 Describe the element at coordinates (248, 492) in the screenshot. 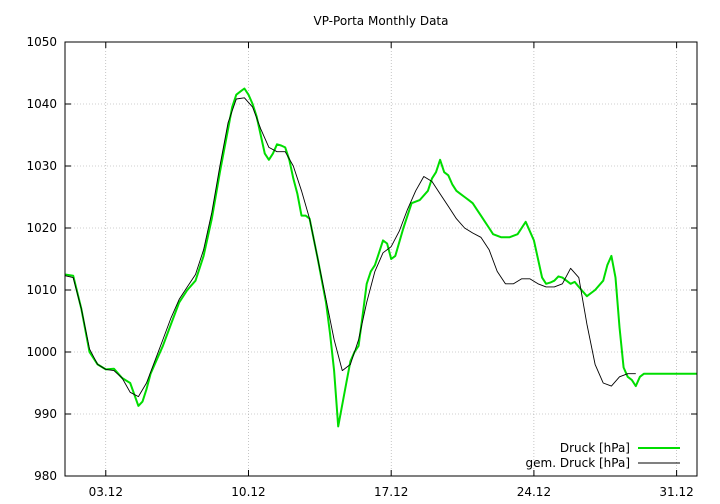

I see `x-tick-label: 10.12` at that location.